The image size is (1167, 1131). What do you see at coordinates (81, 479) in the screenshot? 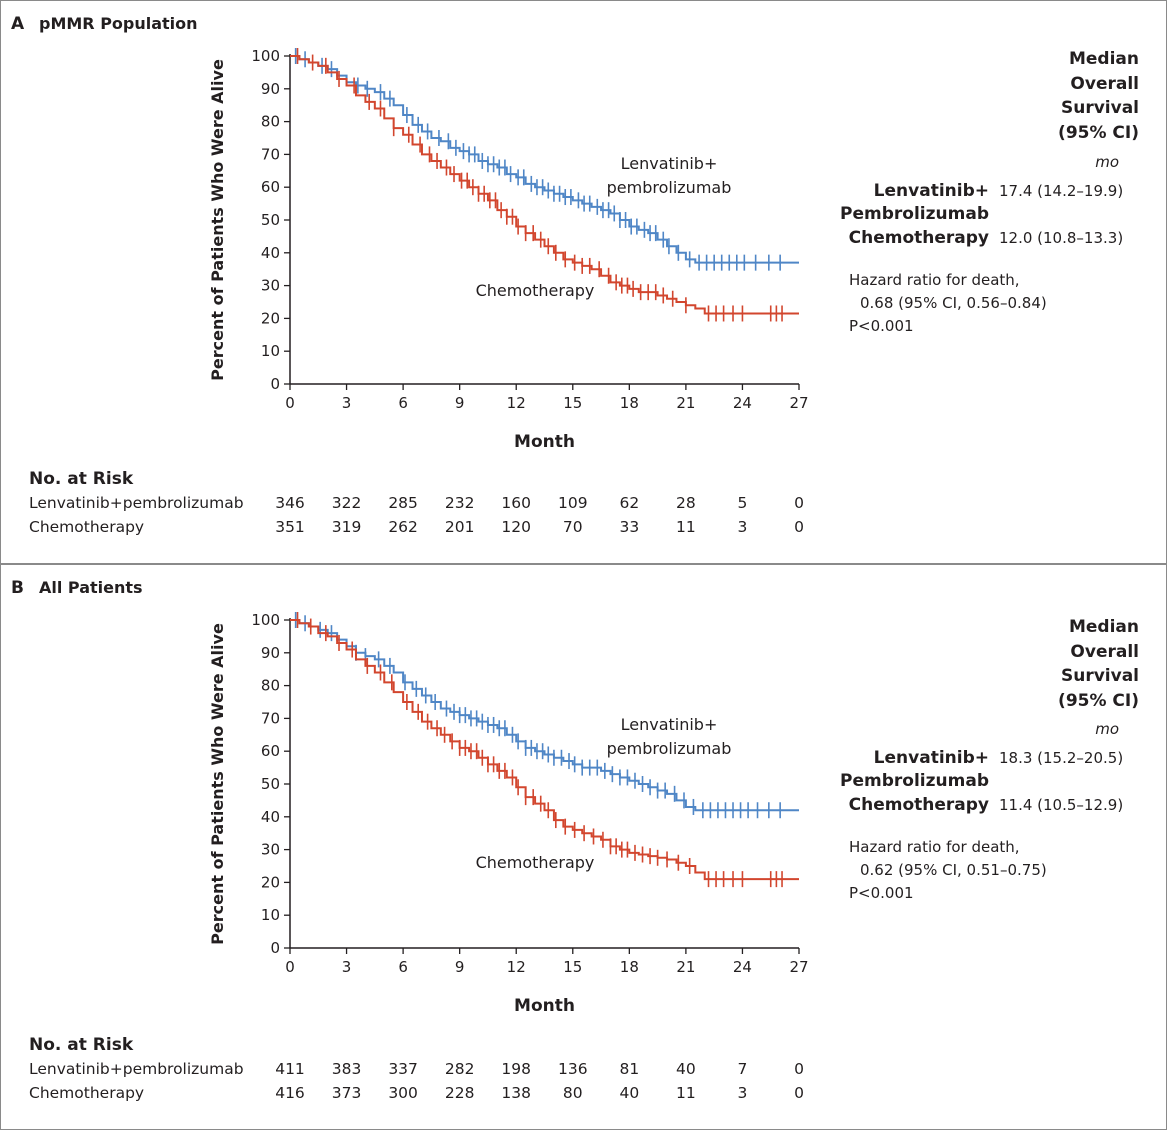
I see `risk-title: No. at Risk` at bounding box center [81, 479].